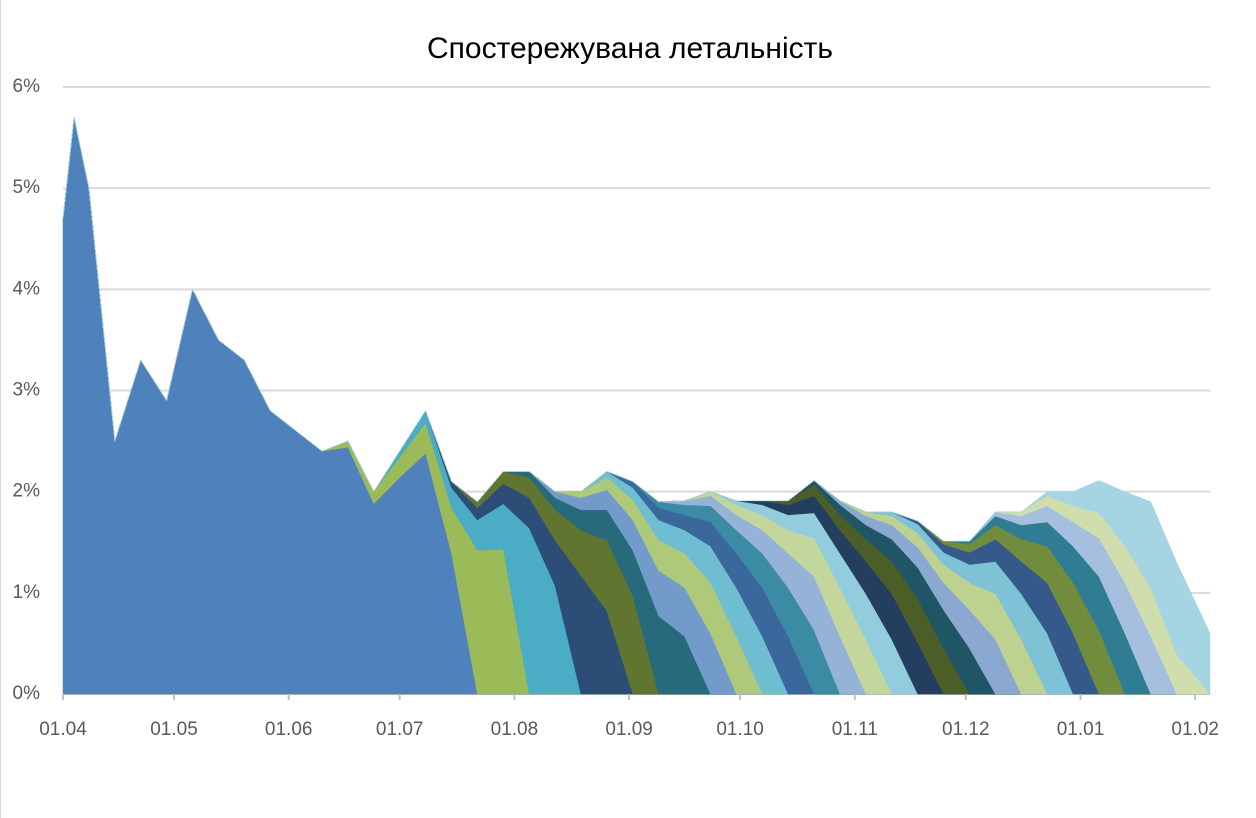  What do you see at coordinates (27, 491) in the screenshot?
I see `y-tick-label: 2%` at bounding box center [27, 491].